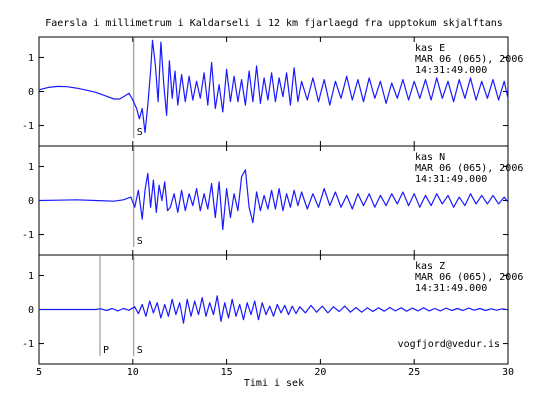 This screenshot has width=540, height=402. I want to click on x-tick-label: 25, so click(414, 372).